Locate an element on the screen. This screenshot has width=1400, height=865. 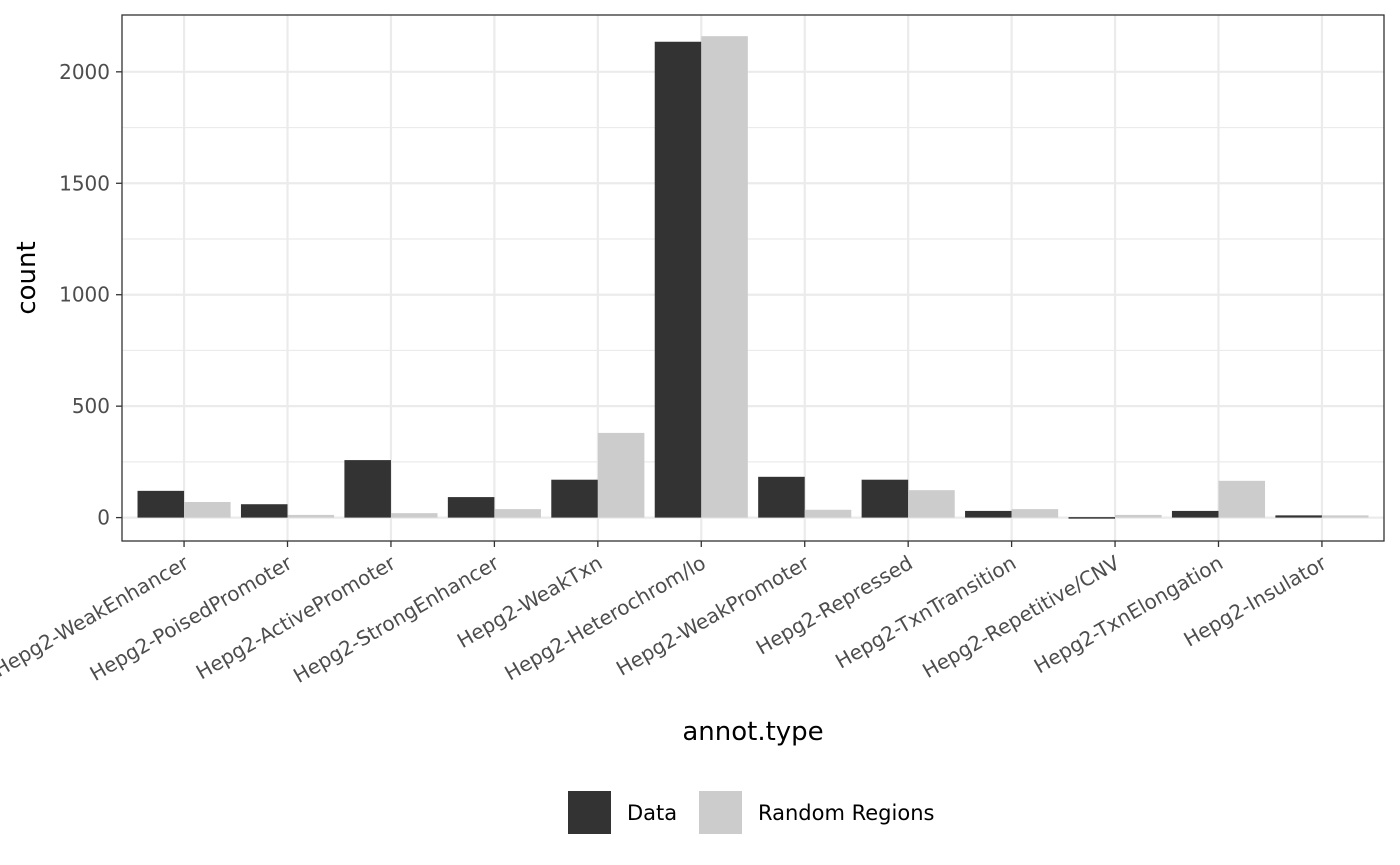
y-tick-label: 2000 is located at coordinates (84, 72).